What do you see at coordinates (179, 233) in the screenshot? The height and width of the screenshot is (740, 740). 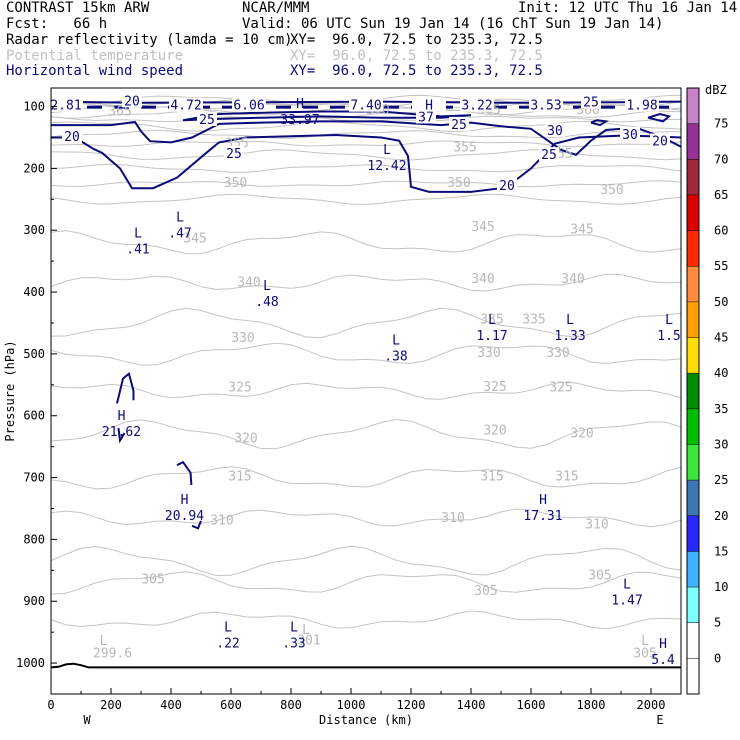 I see `extremum-value: .47` at bounding box center [179, 233].